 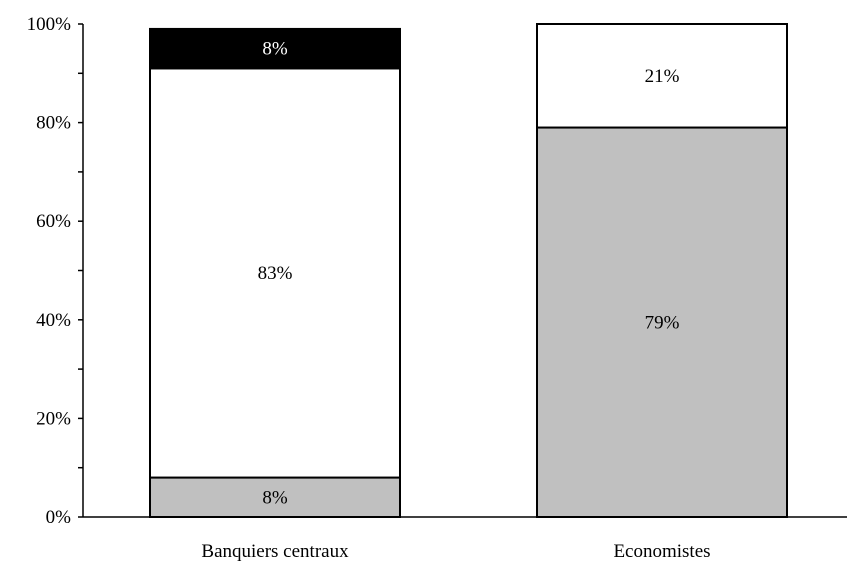 I want to click on data-label: 79%, so click(x=662, y=322).